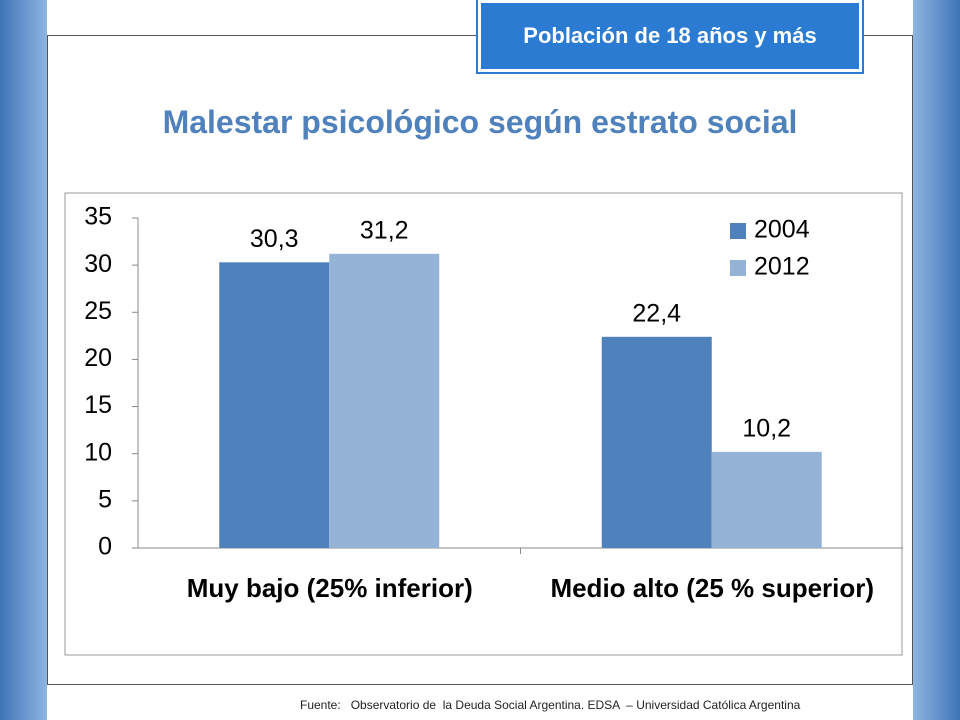 The width and height of the screenshot is (960, 720). Describe the element at coordinates (656, 313) in the screenshot. I see `data-label: 22,4` at that location.